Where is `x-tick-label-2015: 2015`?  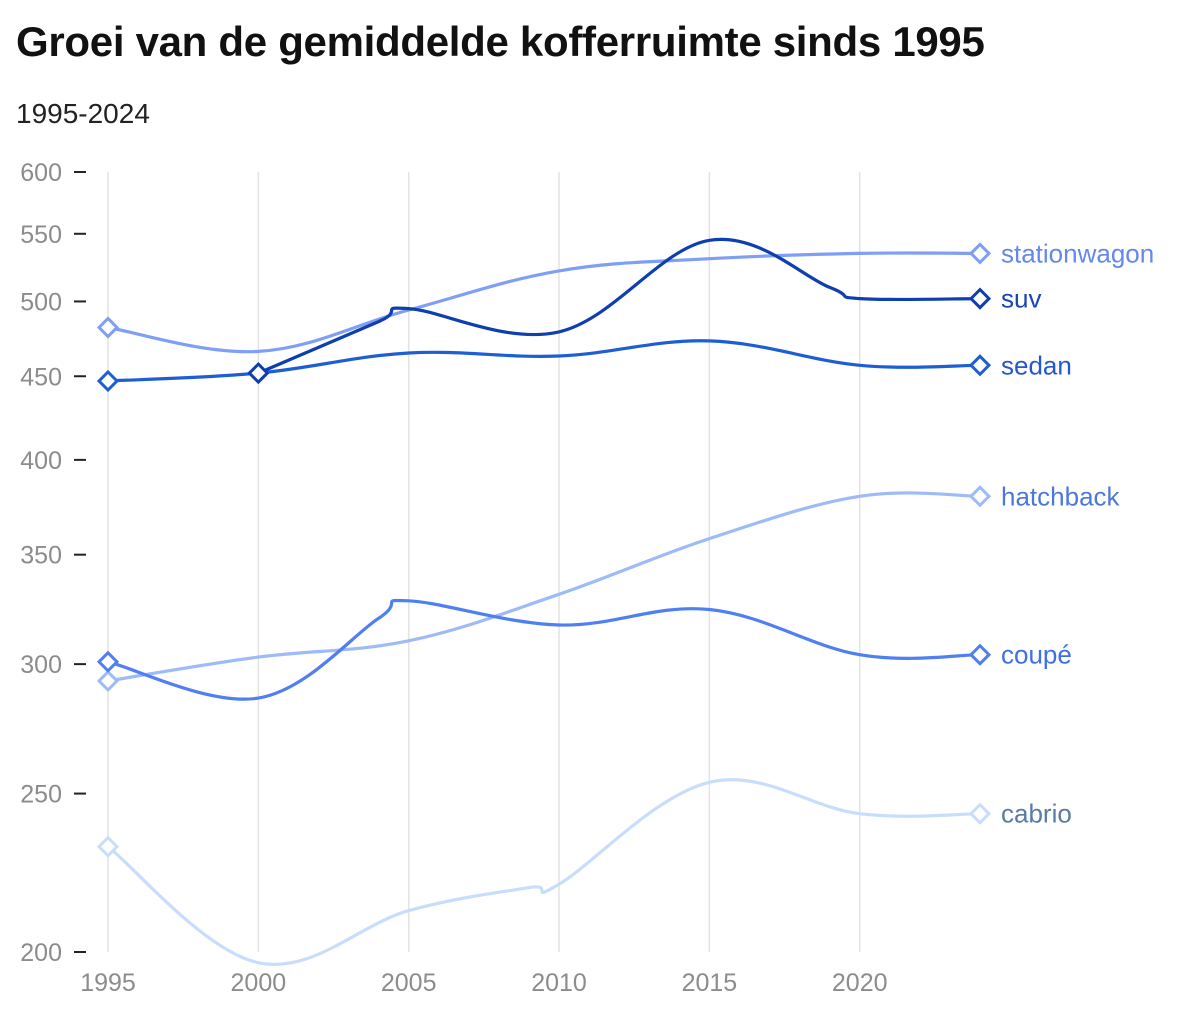 x-tick-label-2015: 2015 is located at coordinates (710, 983).